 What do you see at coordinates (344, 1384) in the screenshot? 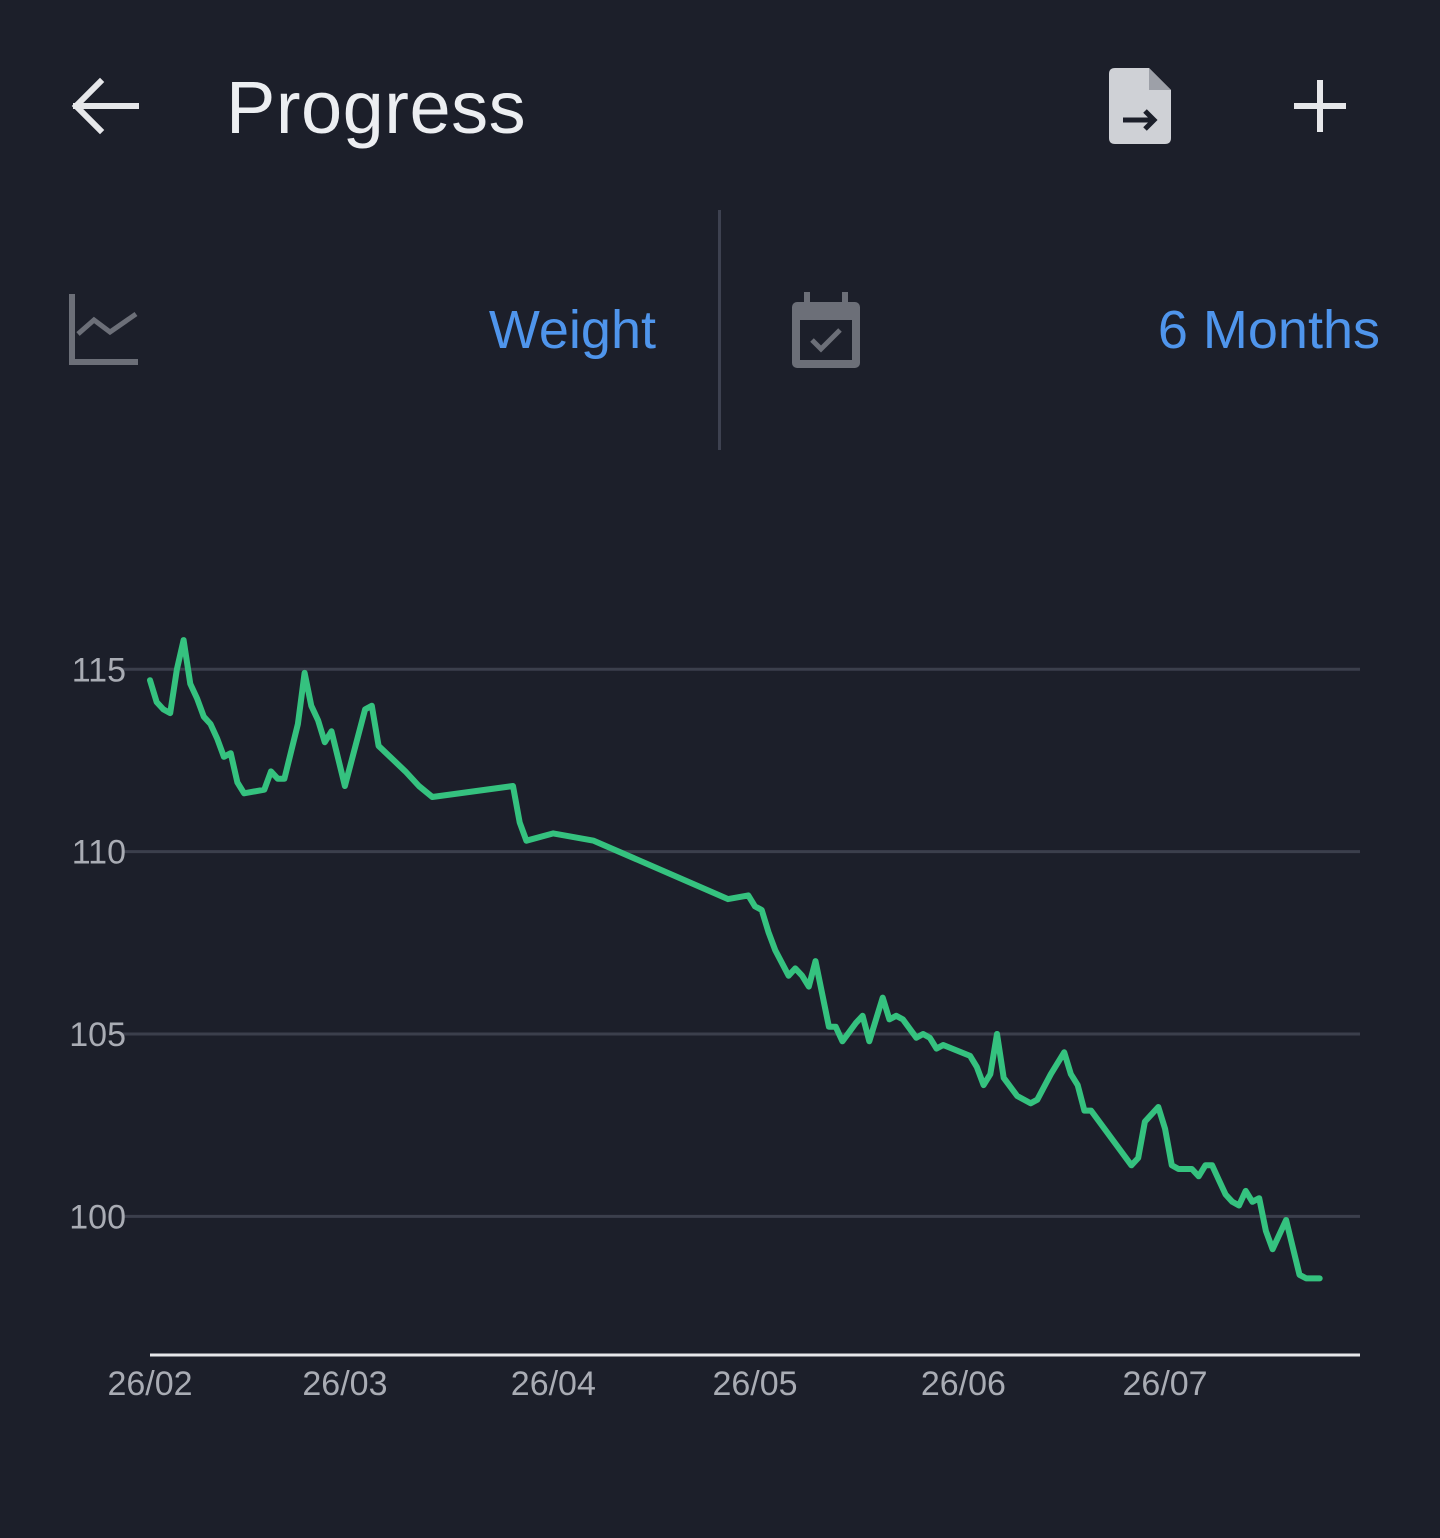
I see `x-tick-label: 26/03` at bounding box center [344, 1384].